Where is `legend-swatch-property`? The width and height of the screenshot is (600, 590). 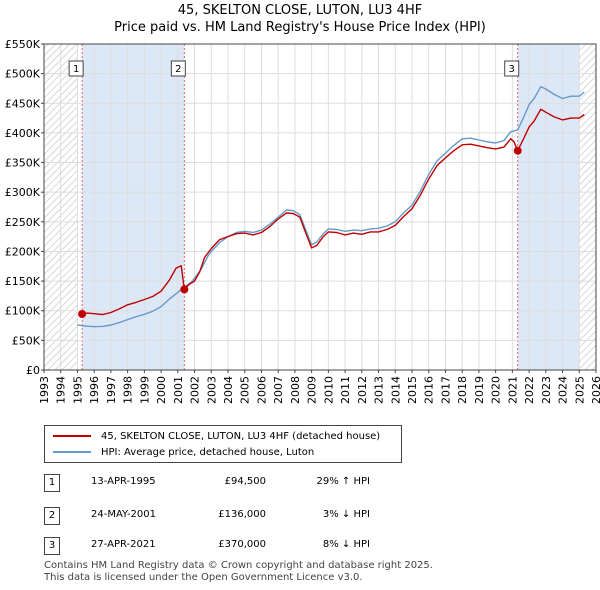
legend-swatch-property is located at coordinates (72, 436).